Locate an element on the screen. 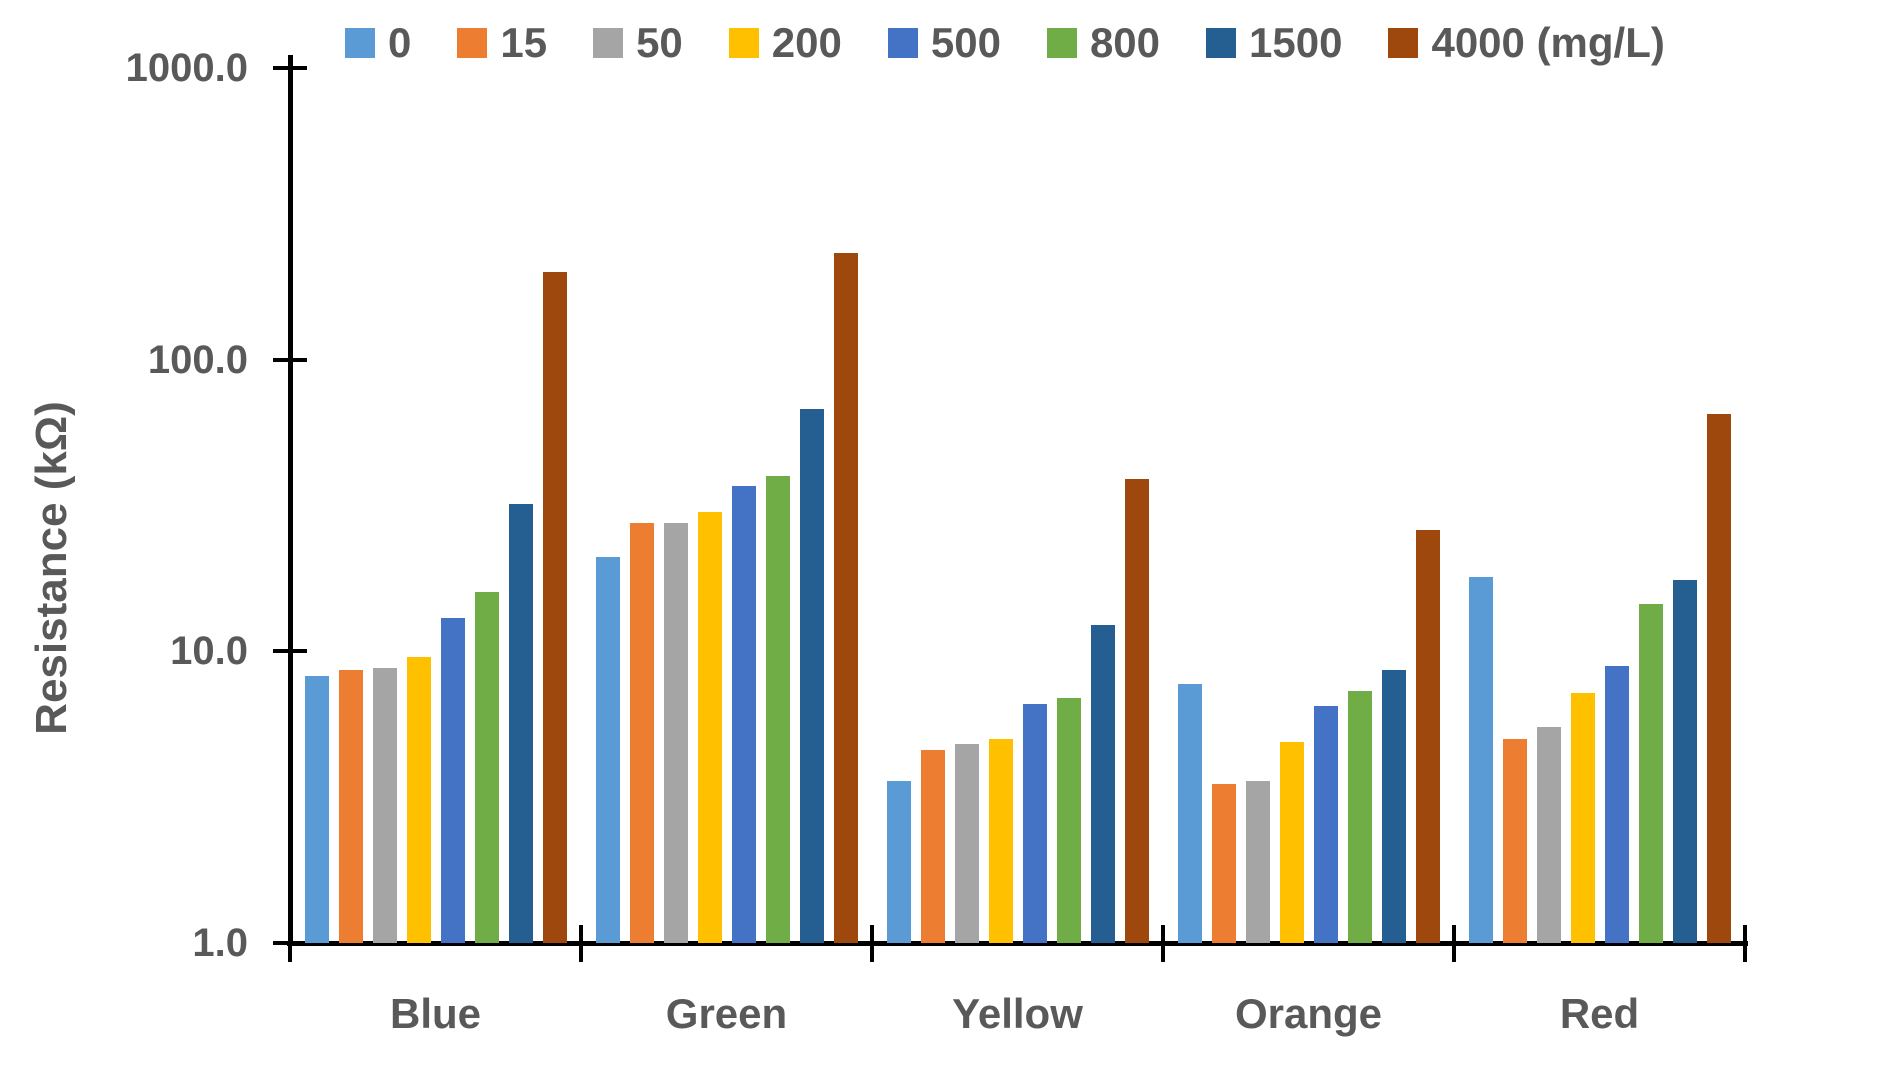 The image size is (1878, 1080). legend-item: 50 is located at coordinates (638, 43).